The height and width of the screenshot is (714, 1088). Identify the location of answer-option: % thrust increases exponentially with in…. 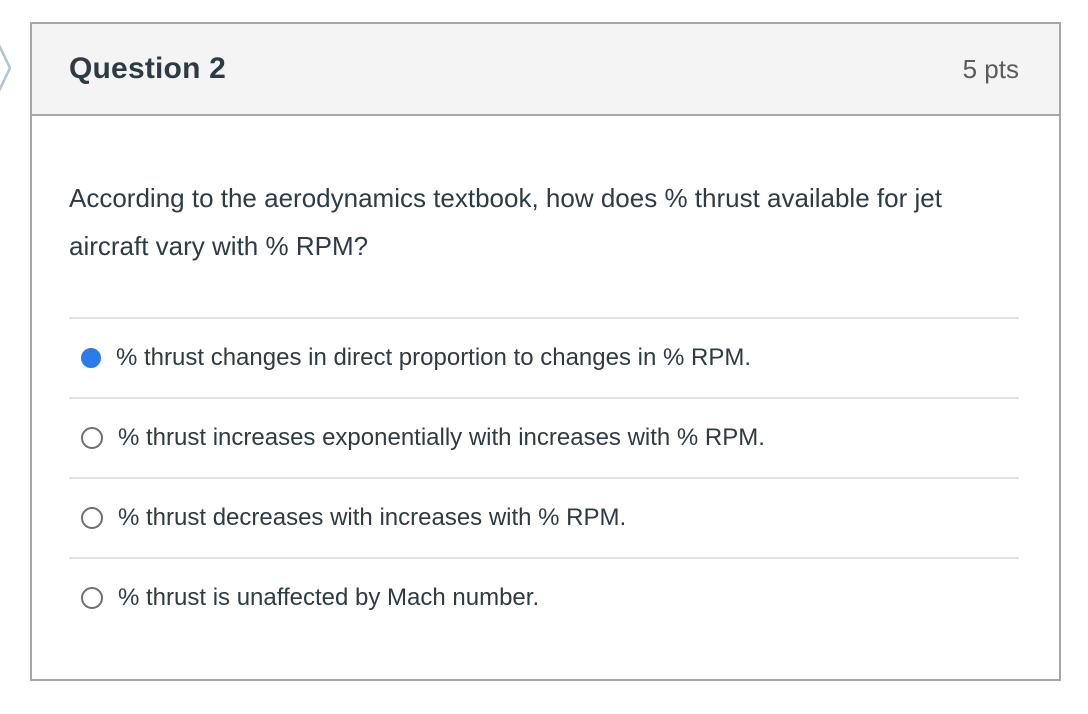
(544, 437).